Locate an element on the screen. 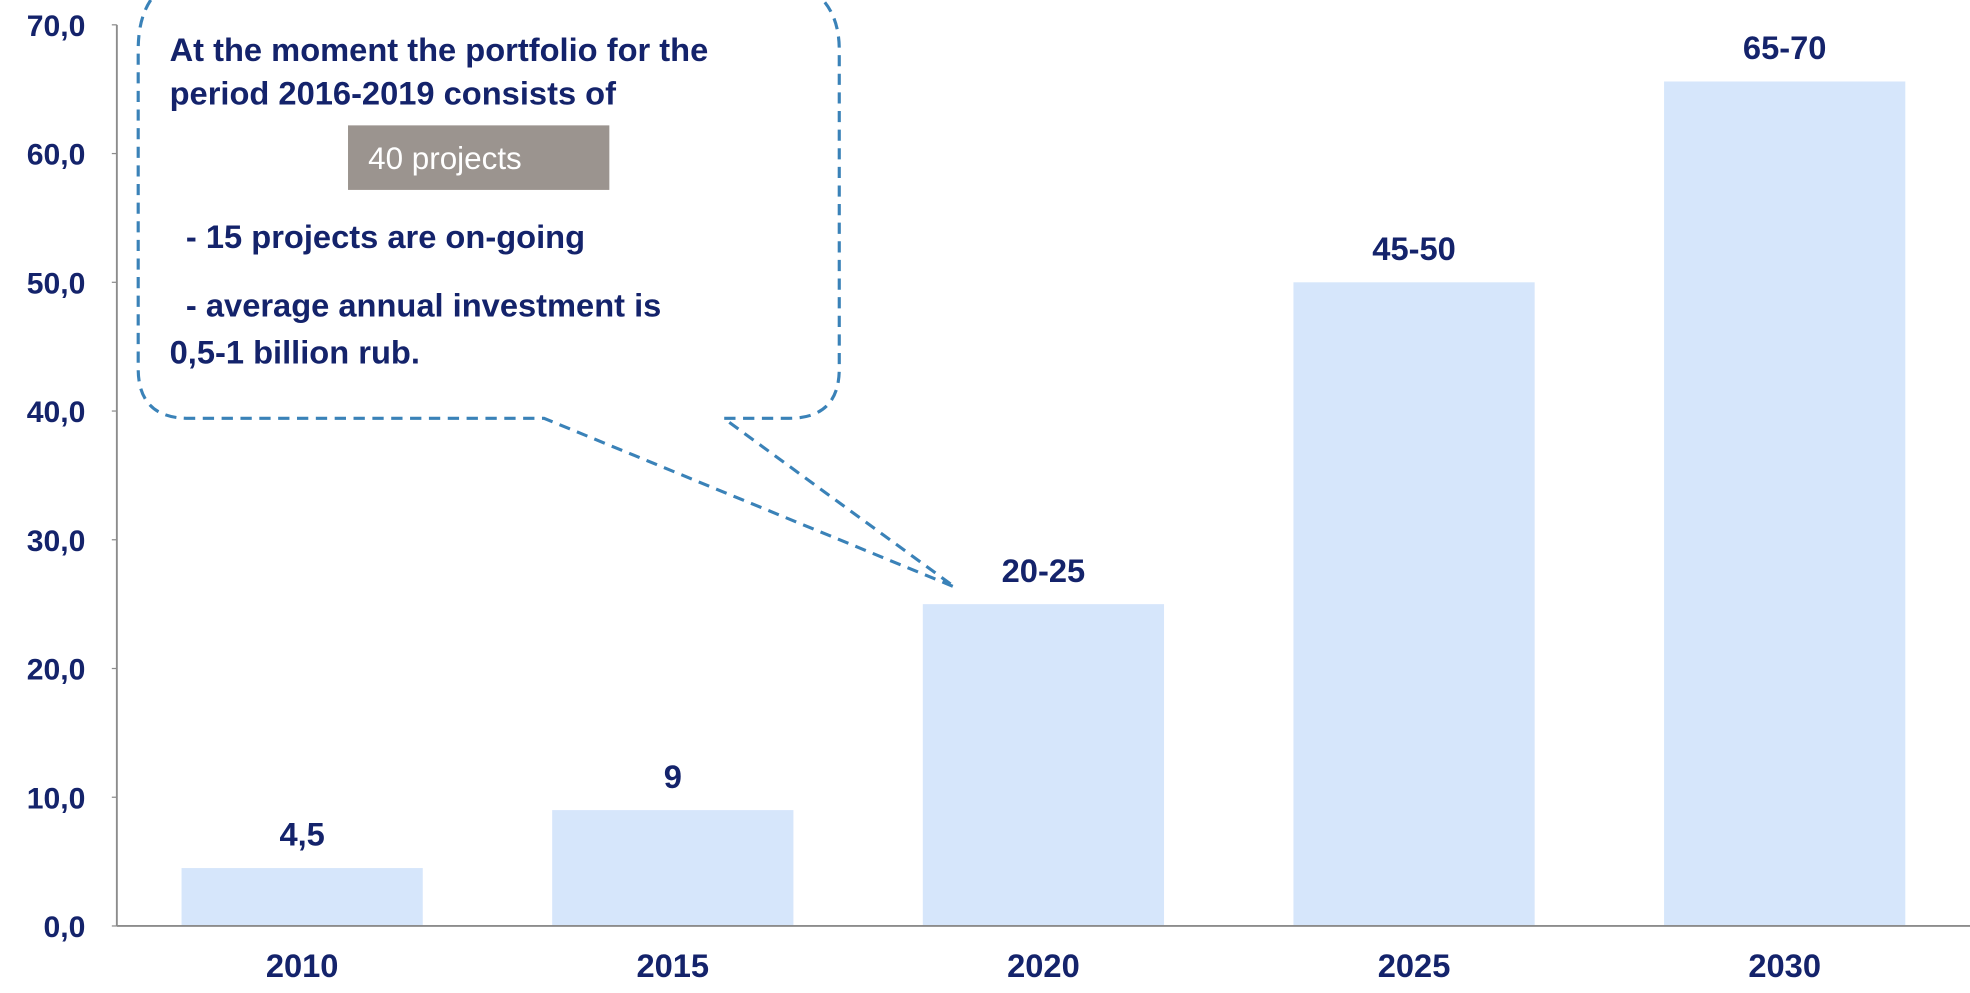 The height and width of the screenshot is (993, 1970). callout-bullet: - 15 projects are on-going is located at coordinates (385, 237).